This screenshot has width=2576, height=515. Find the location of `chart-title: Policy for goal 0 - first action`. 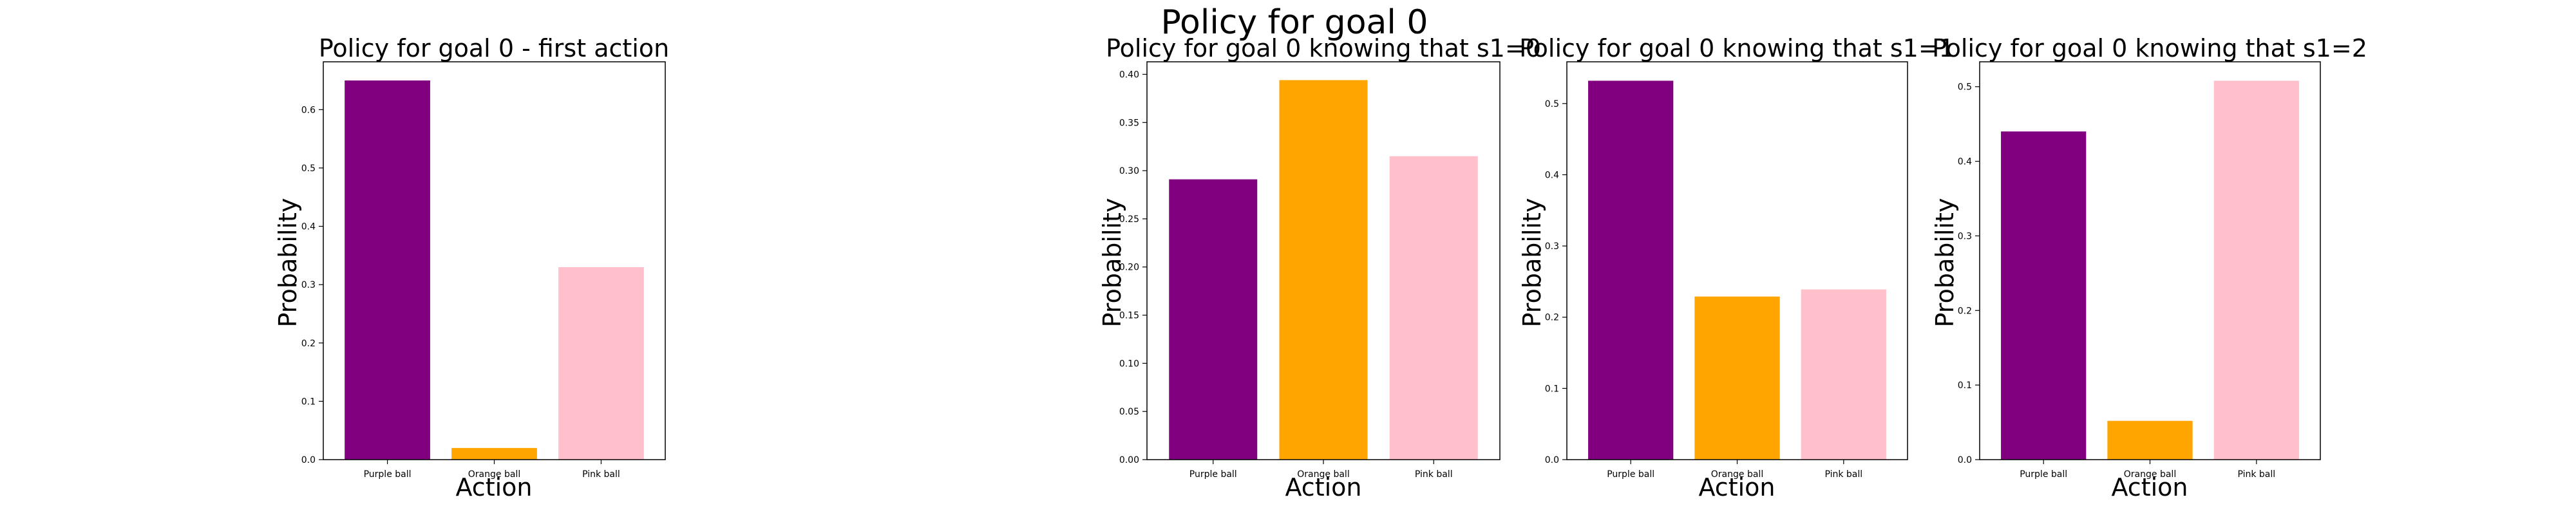

chart-title: Policy for goal 0 - first action is located at coordinates (494, 48).